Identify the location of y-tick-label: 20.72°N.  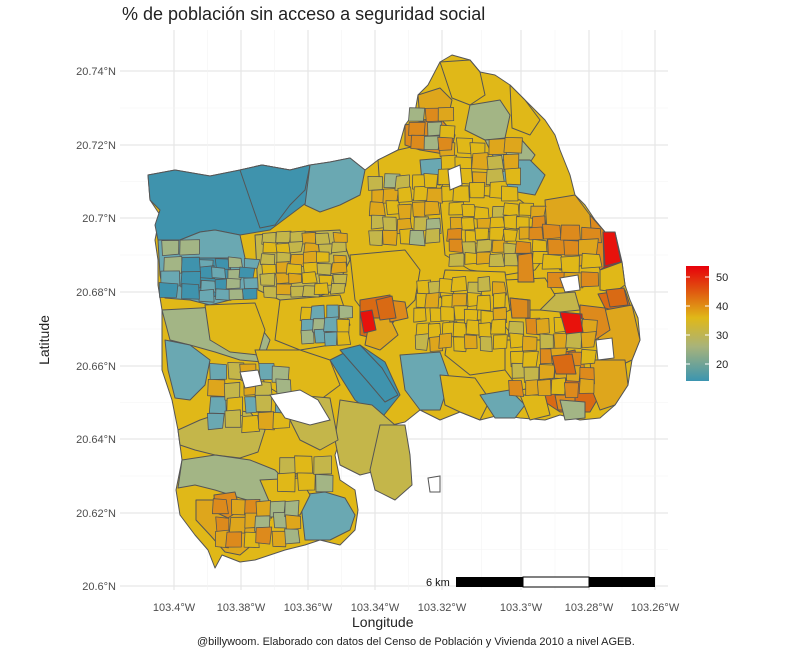
(96, 146).